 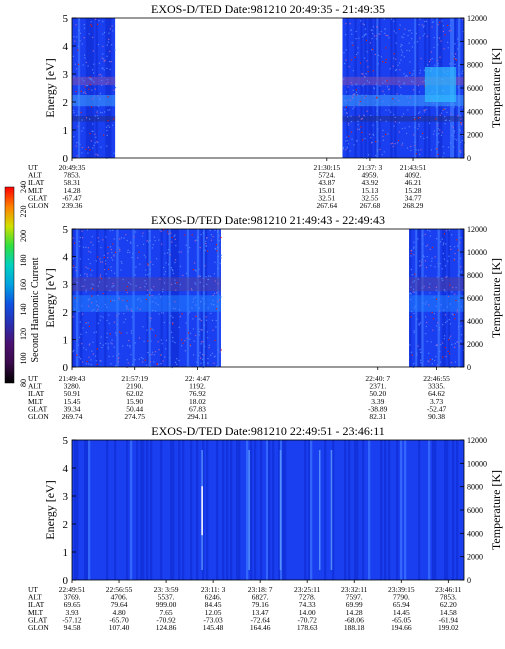 What do you see at coordinates (119, 589) in the screenshot?
I see `table-cell: 22:56:55` at bounding box center [119, 589].